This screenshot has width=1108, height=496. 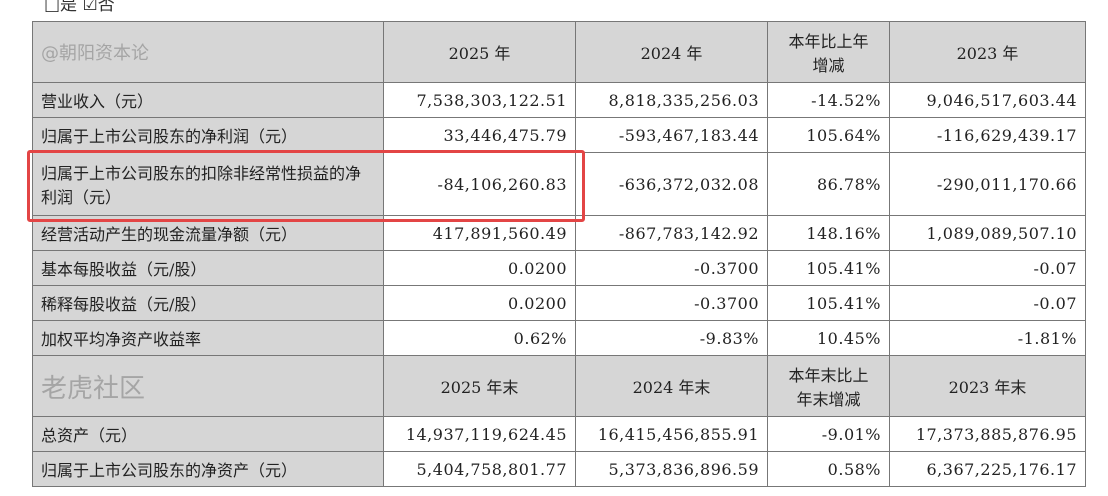 What do you see at coordinates (987, 469) in the screenshot?
I see `value-cell: 6,367,225,176.17` at bounding box center [987, 469].